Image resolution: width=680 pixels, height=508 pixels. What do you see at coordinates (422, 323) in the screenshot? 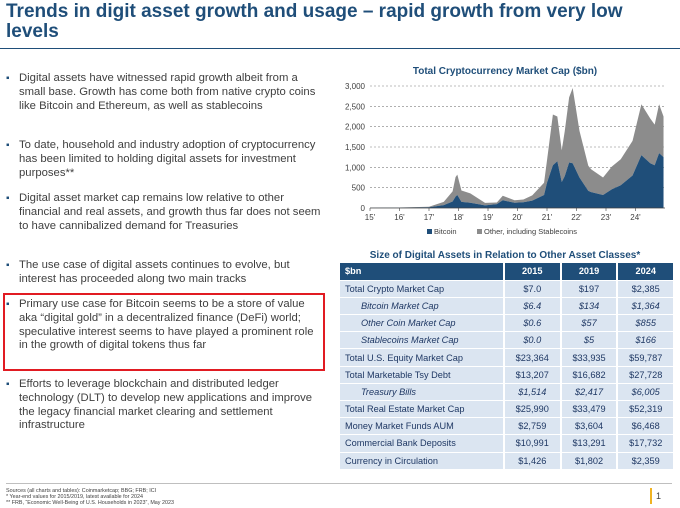
I see `table-row-label: Other Coin Market Cap` at bounding box center [422, 323].